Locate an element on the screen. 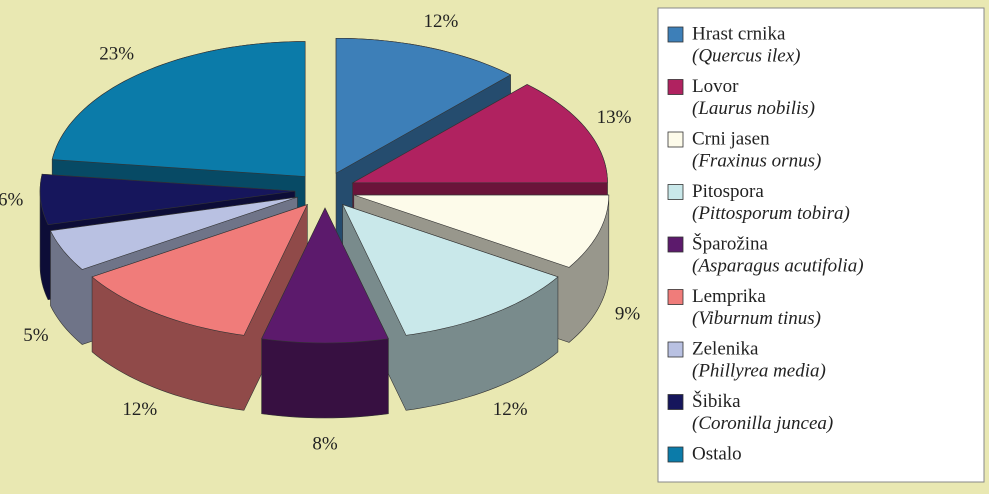 This screenshot has width=989, height=494. legend-label: Ostalo is located at coordinates (717, 453).